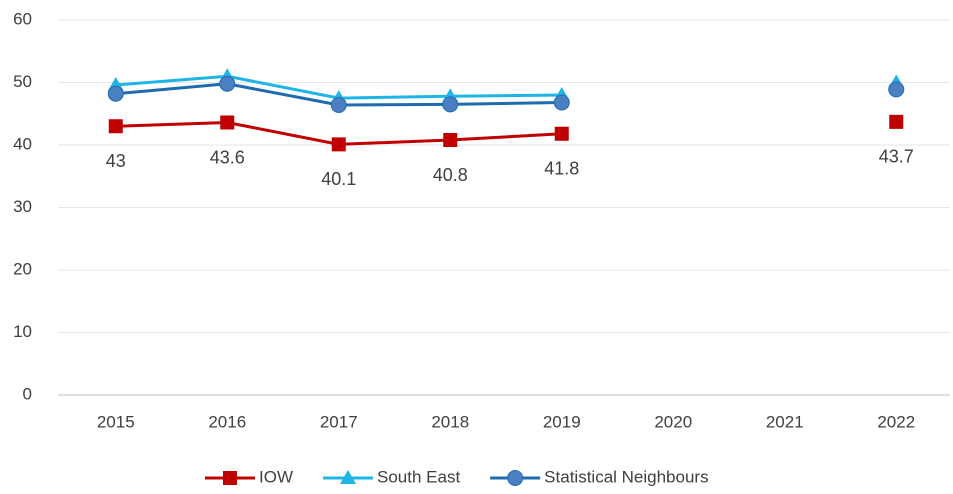  I want to click on x-tick-label: 2020, so click(673, 421).